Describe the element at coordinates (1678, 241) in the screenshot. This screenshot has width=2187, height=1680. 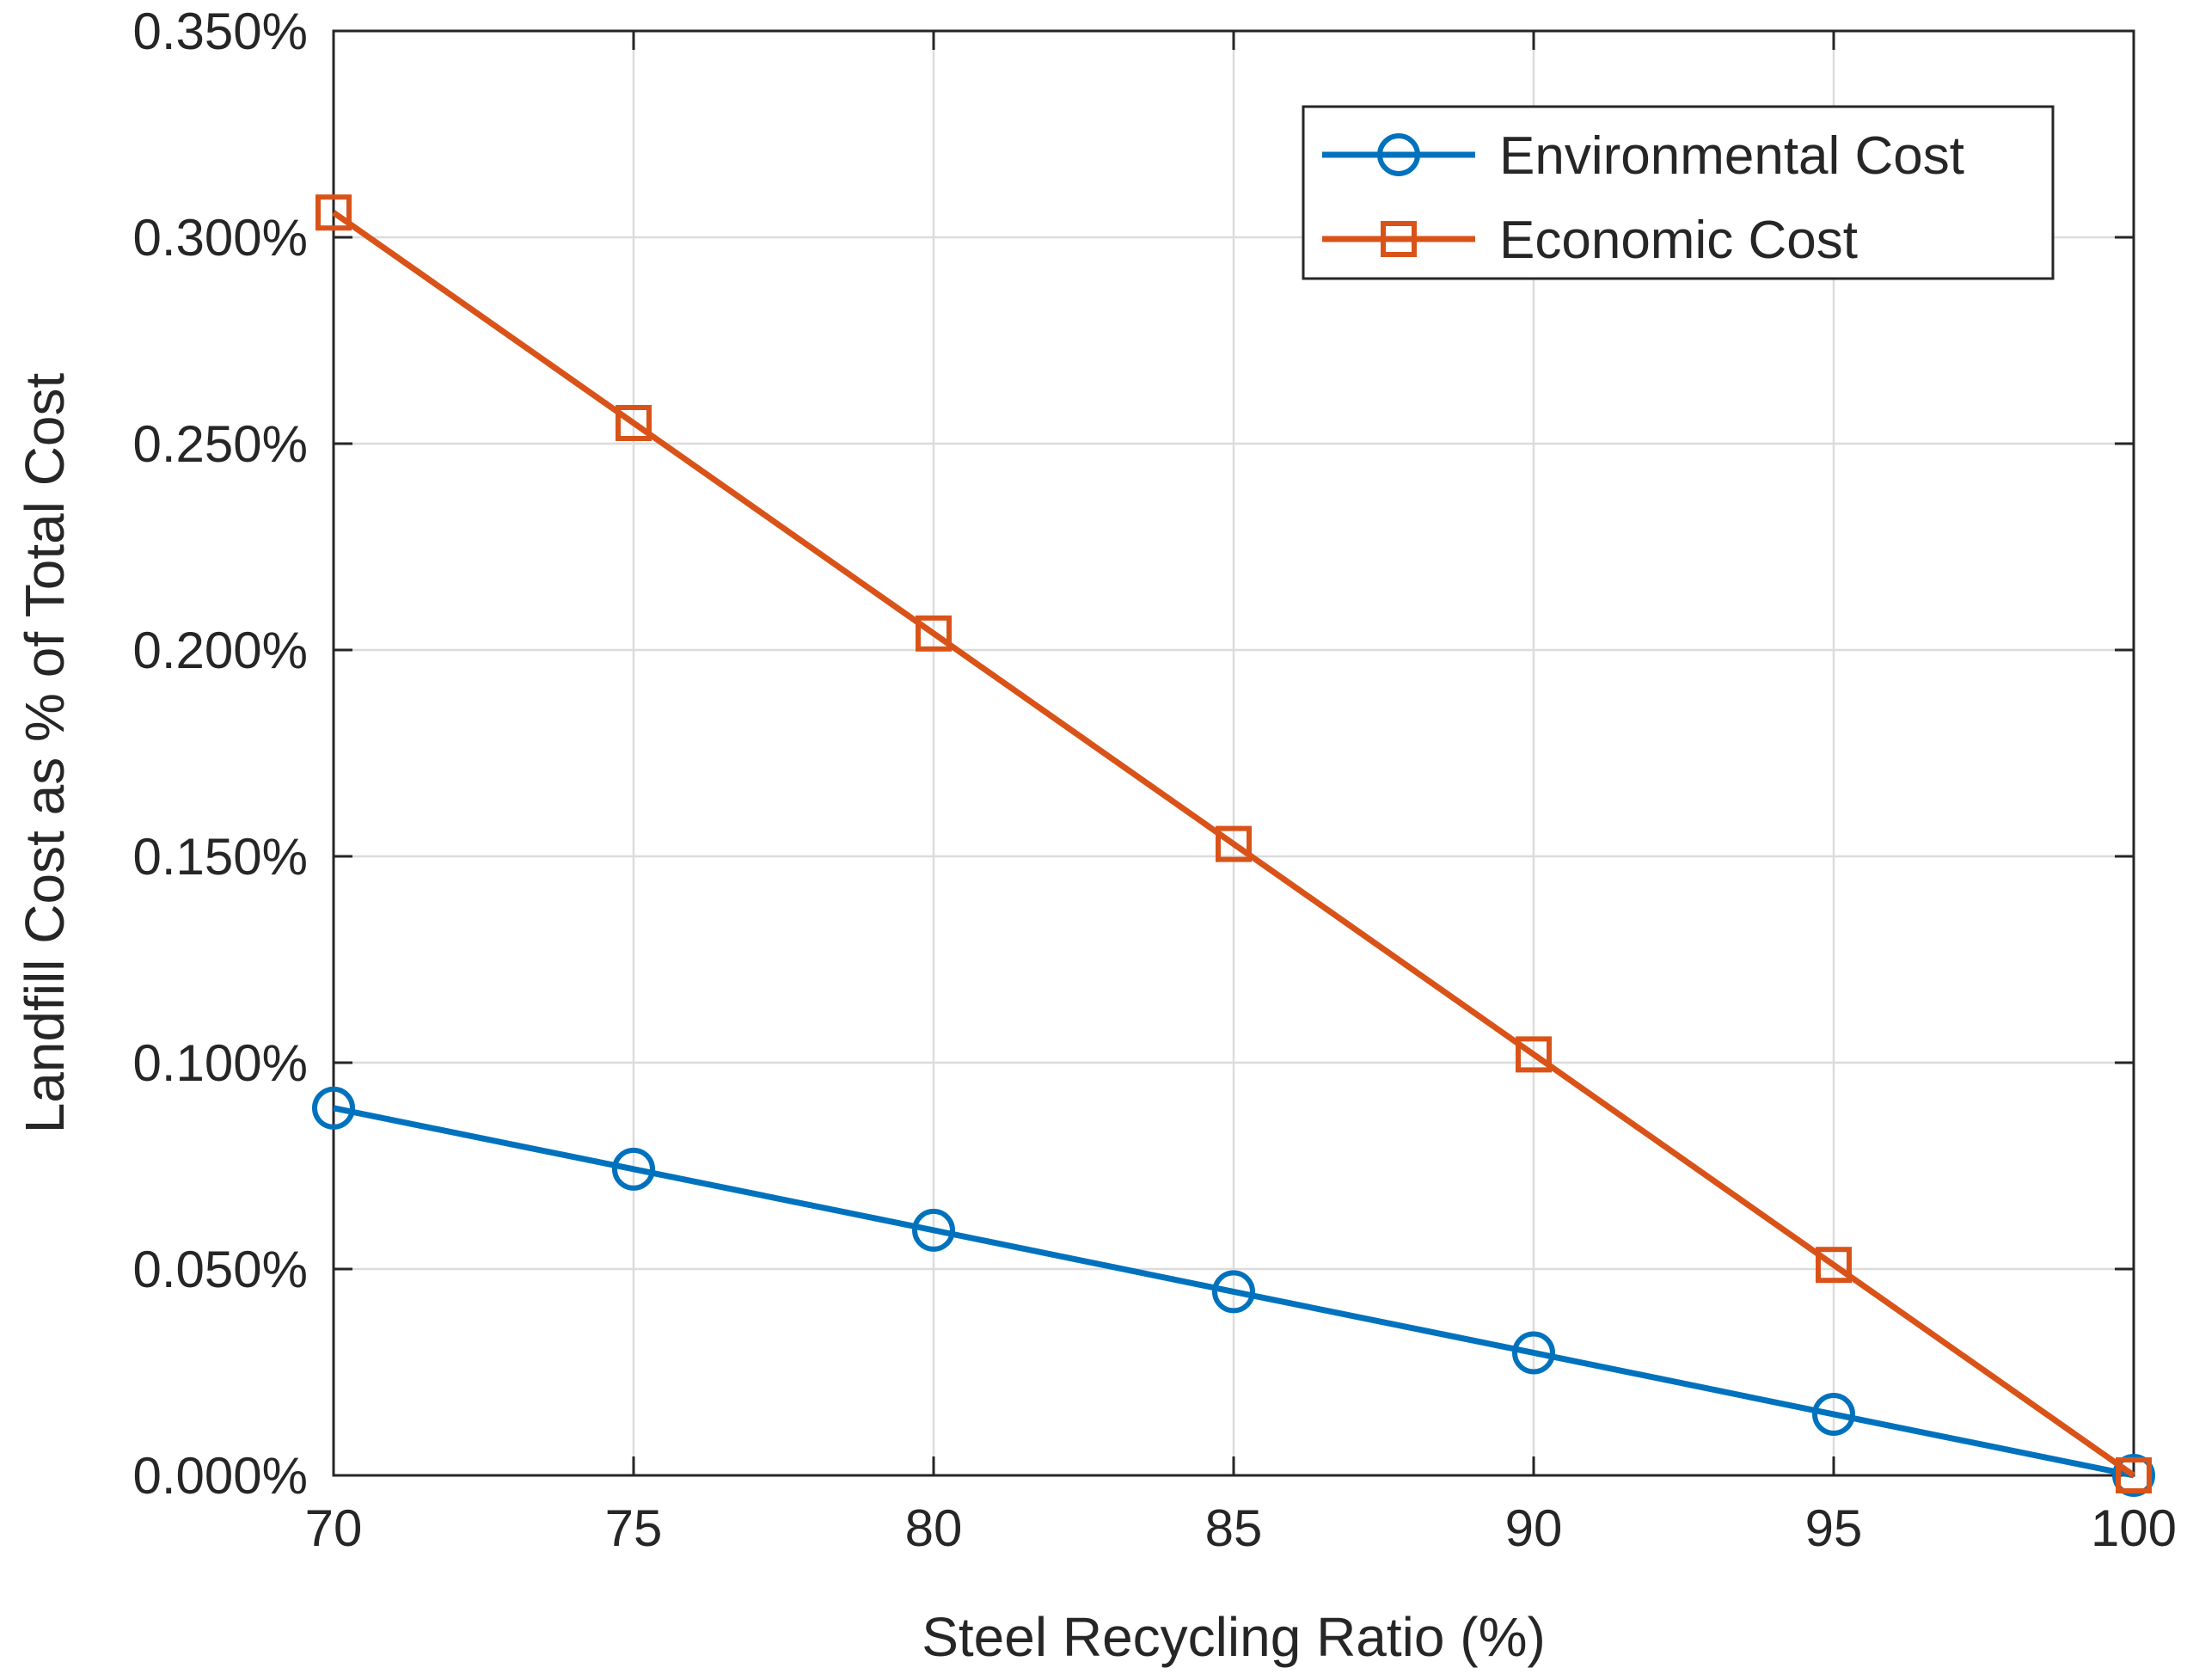
I see `legend-label: Economic Cost` at that location.